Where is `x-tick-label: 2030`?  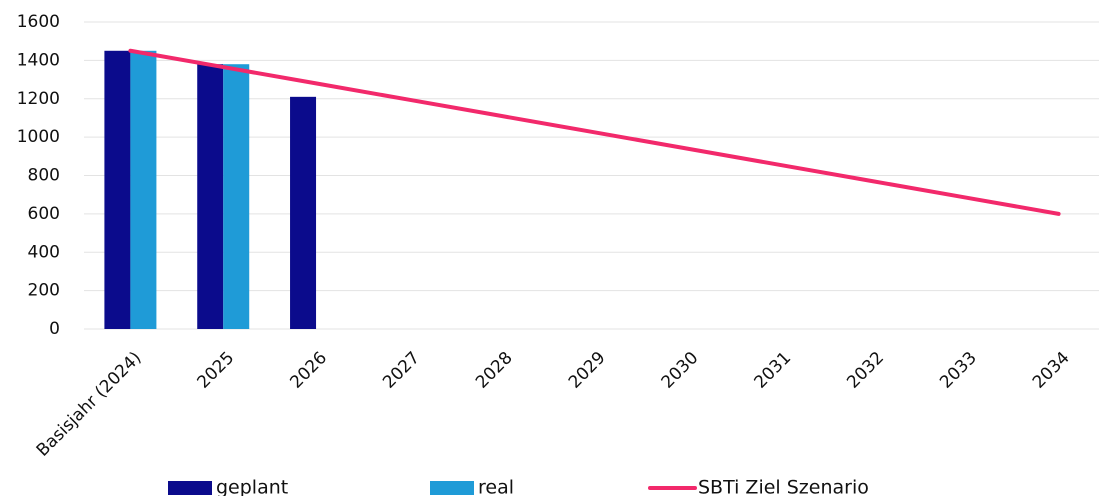 x-tick-label: 2030 is located at coordinates (680, 370).